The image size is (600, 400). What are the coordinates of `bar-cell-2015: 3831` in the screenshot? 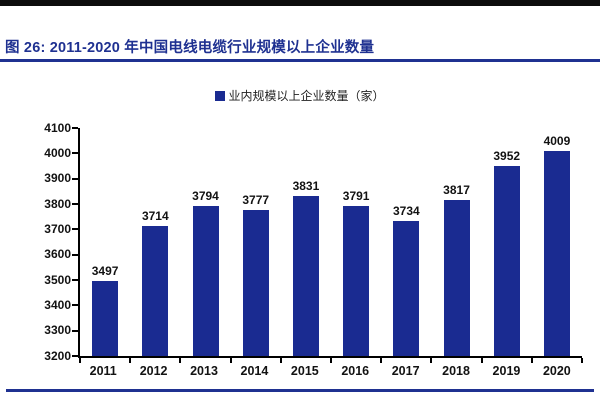 It's located at (306, 242).